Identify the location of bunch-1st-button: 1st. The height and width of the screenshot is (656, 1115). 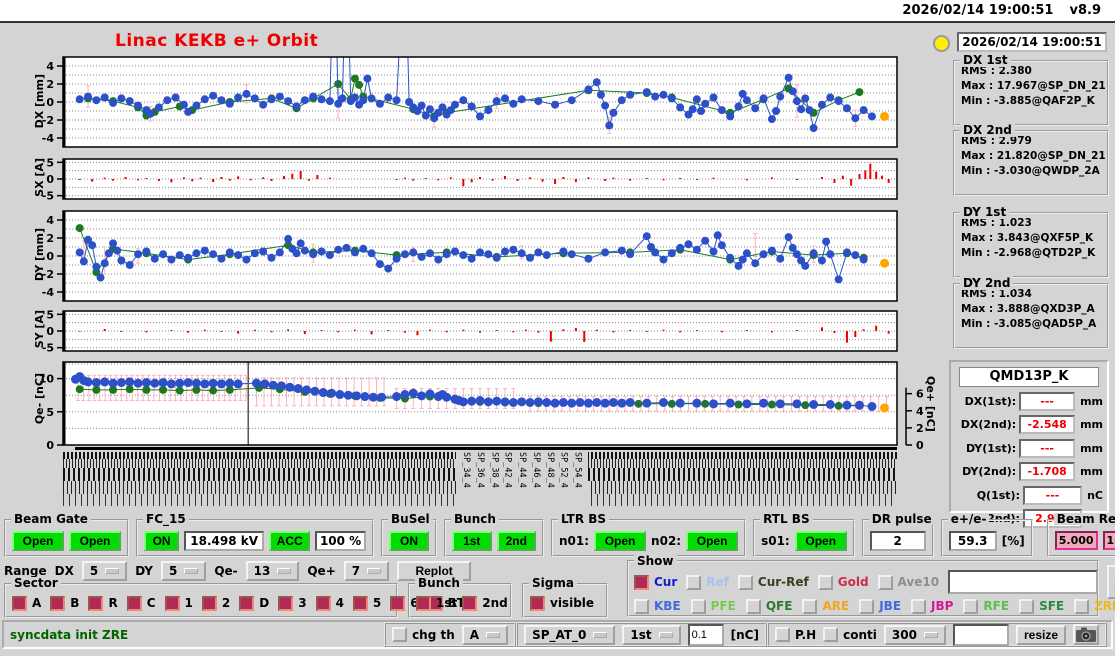
(472, 540).